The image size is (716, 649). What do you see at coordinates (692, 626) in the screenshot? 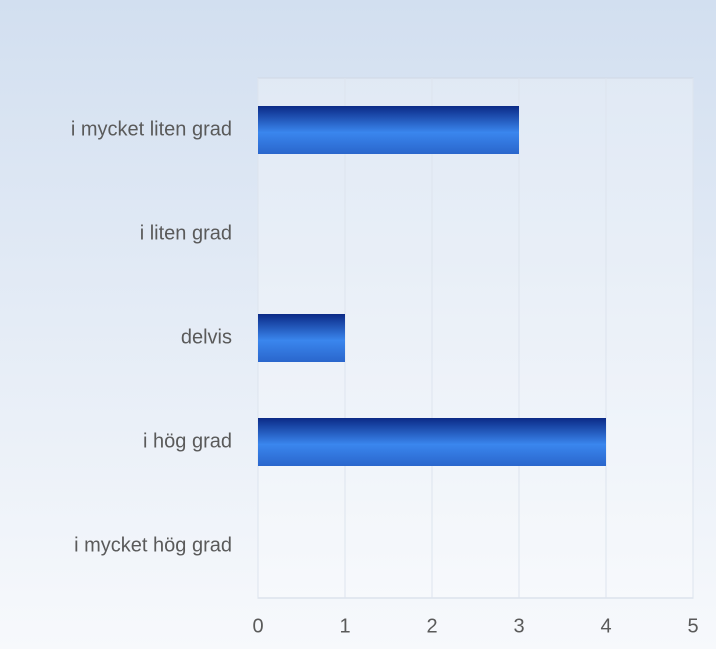
I see `x-tick-label: 5` at bounding box center [692, 626].